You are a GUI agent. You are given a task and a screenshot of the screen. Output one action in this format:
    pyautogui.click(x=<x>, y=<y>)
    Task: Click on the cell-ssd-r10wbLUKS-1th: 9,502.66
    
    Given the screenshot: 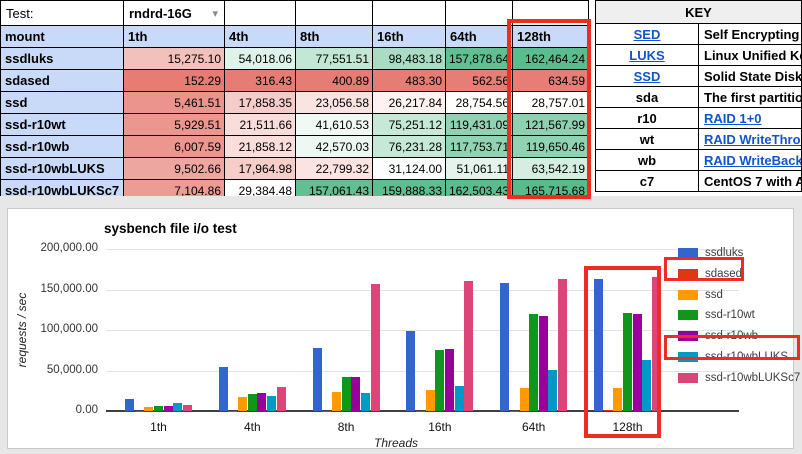 What is the action you would take?
    pyautogui.click(x=174, y=168)
    